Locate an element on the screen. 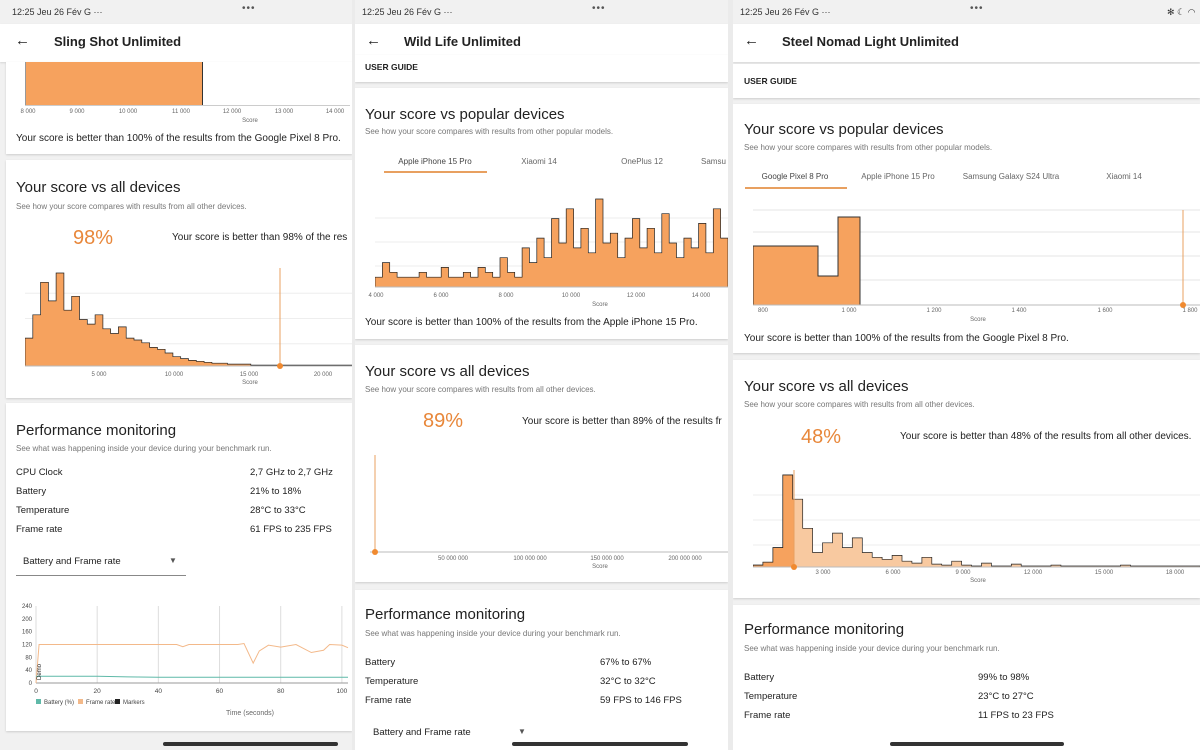 The image size is (1200, 750). axis-tick: 12 000 is located at coordinates (636, 296).